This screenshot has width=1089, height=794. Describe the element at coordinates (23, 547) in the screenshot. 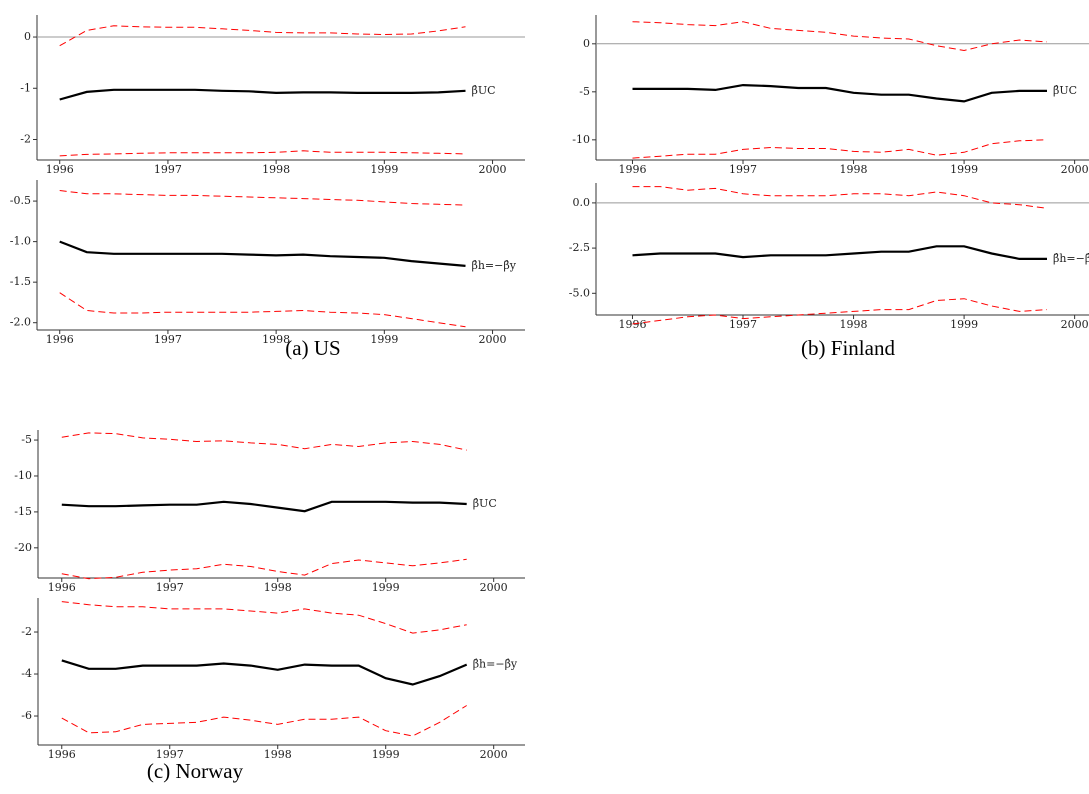

I see `y-tick-label: -20` at that location.